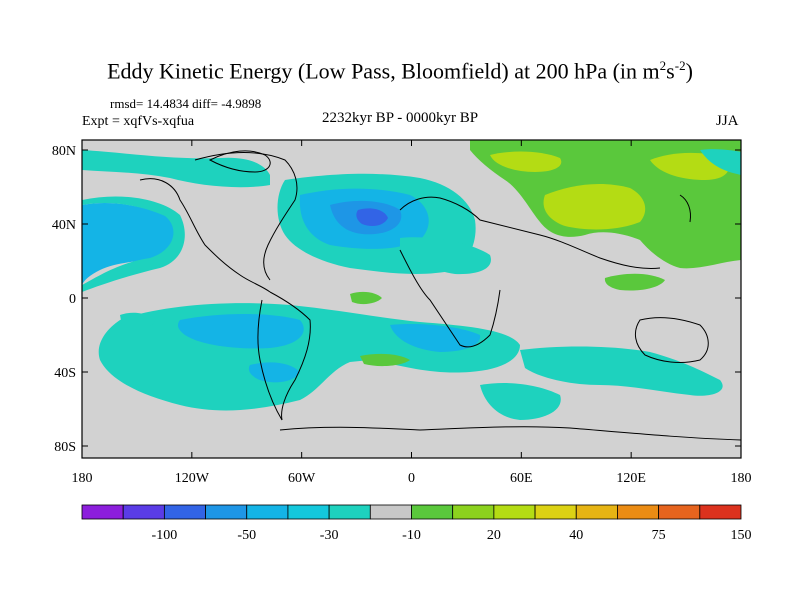  I want to click on lat-tick-label: 80N, so click(64, 151).